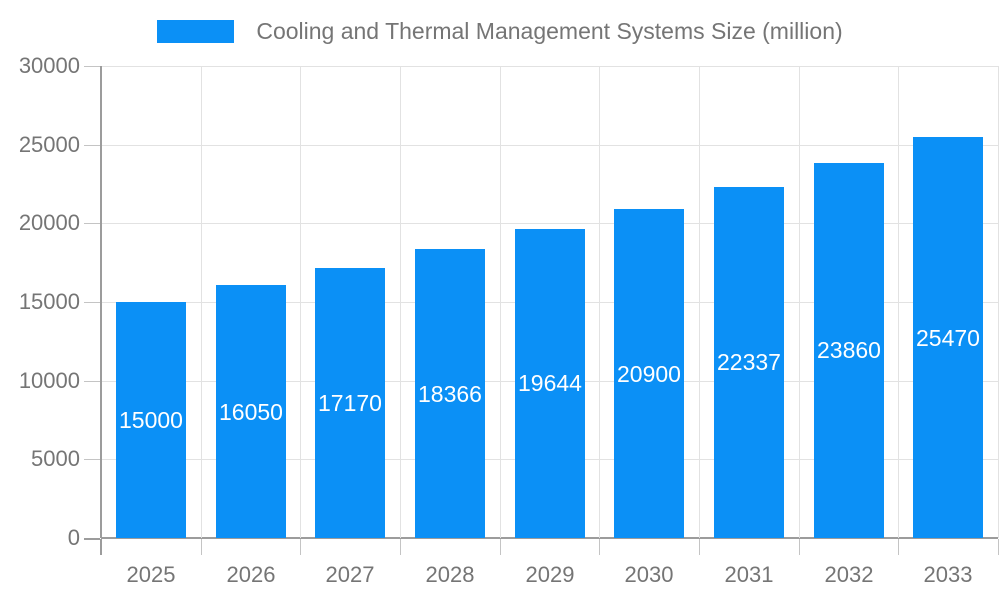  What do you see at coordinates (649, 574) in the screenshot?
I see `x-tick-label: 2030` at bounding box center [649, 574].